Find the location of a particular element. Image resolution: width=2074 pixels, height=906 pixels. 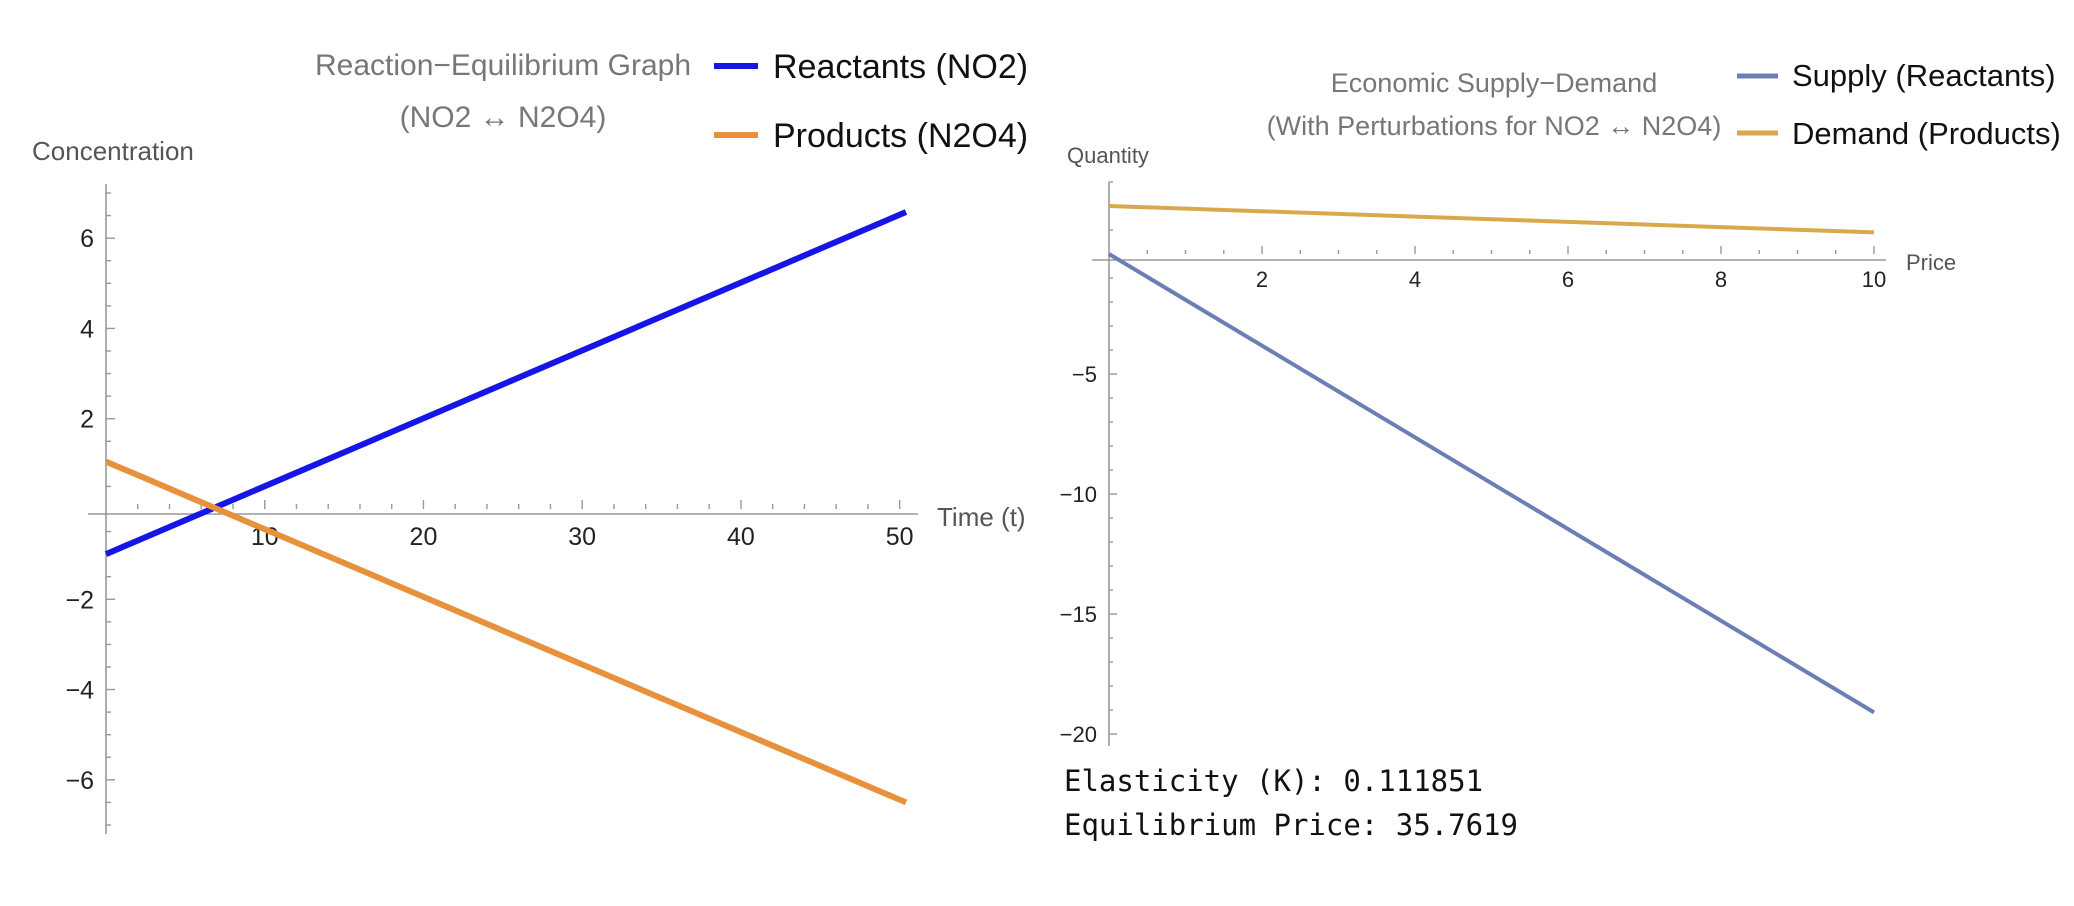

legend-label-products: Products (N2O4) is located at coordinates (900, 136).